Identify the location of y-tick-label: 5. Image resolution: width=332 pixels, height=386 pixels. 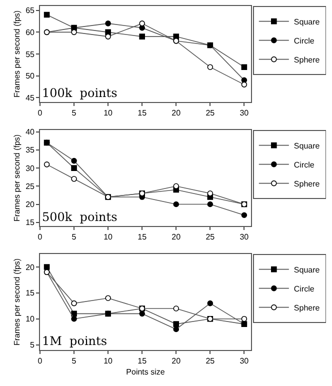
(33, 345).